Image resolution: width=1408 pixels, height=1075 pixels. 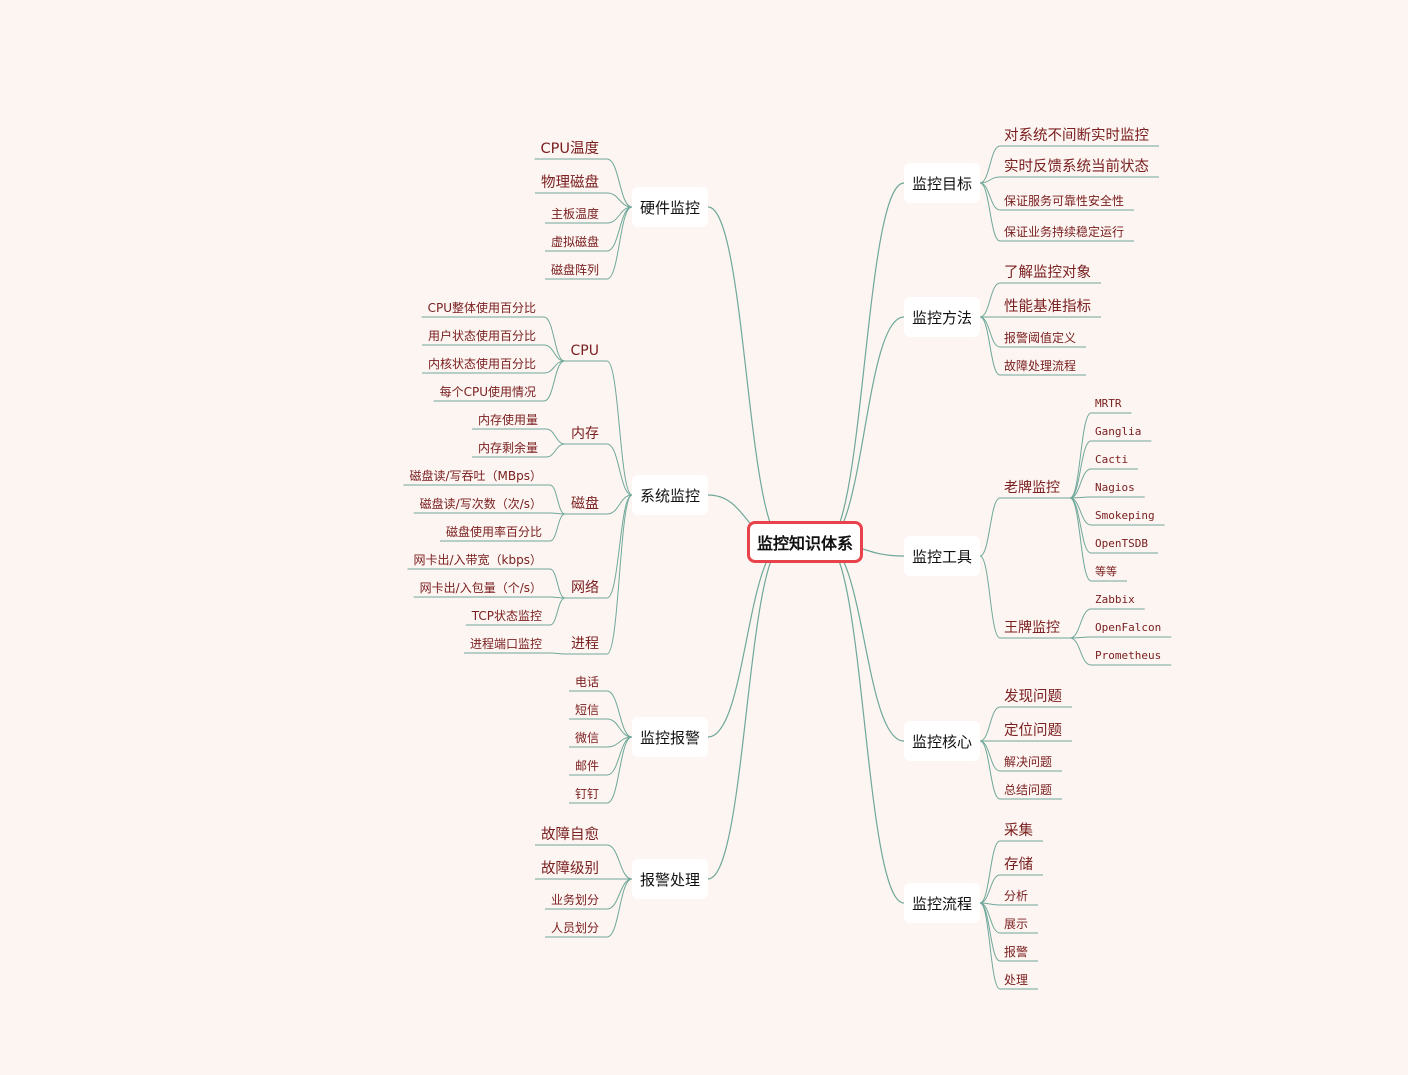 I want to click on branch-tools: 监控工具, so click(x=942, y=556).